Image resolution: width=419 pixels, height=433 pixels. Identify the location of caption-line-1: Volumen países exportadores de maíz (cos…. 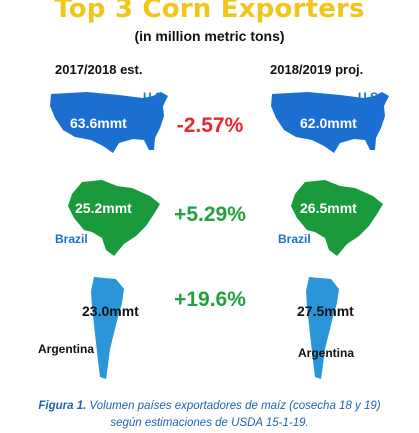
(233, 406).